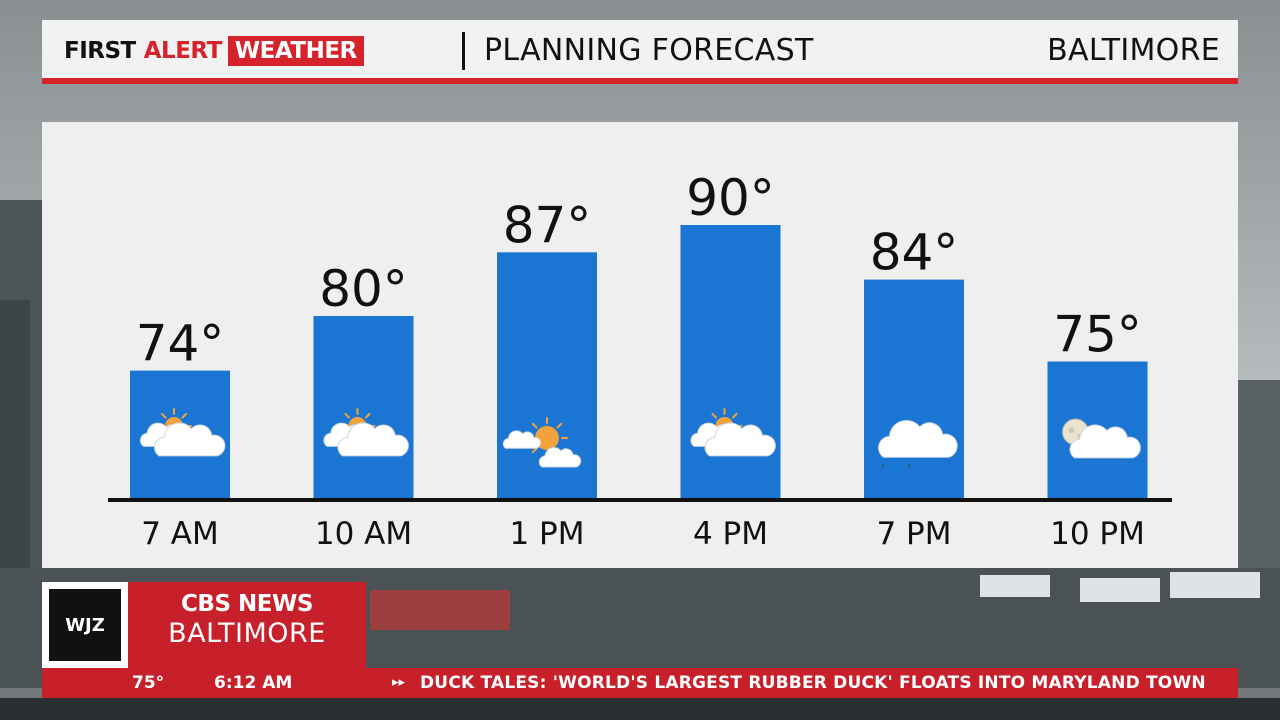 The width and height of the screenshot is (1280, 720). What do you see at coordinates (542, 442) in the screenshot?
I see `mostly-sunny-icon` at bounding box center [542, 442].